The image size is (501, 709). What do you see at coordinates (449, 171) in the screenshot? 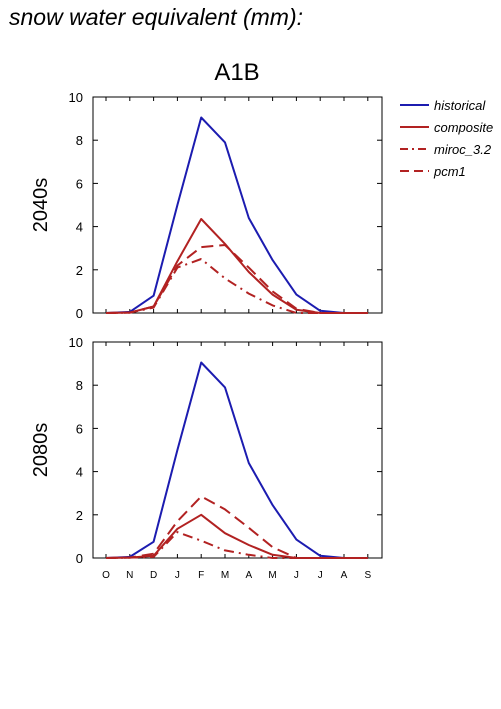
I see `legend-label-pcm1: pcm1` at bounding box center [449, 171].